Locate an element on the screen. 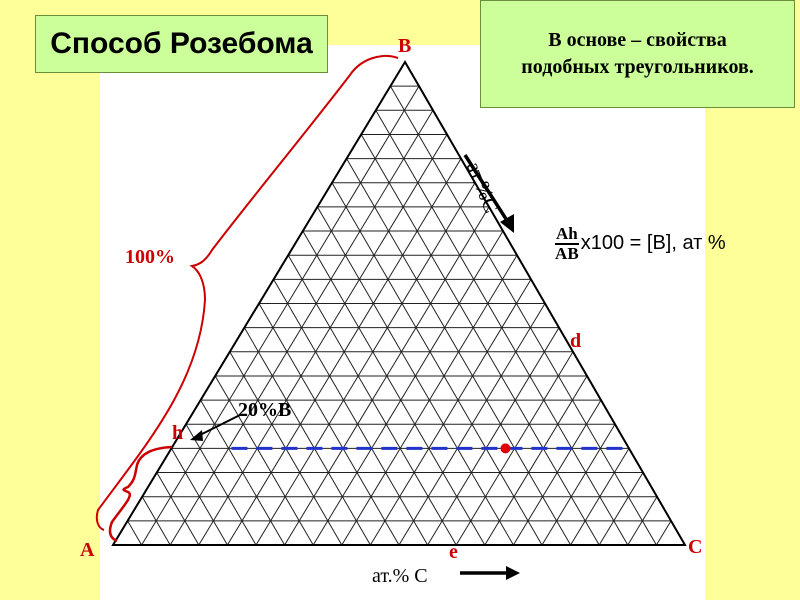  composition-label-20b: 20%B is located at coordinates (265, 410).